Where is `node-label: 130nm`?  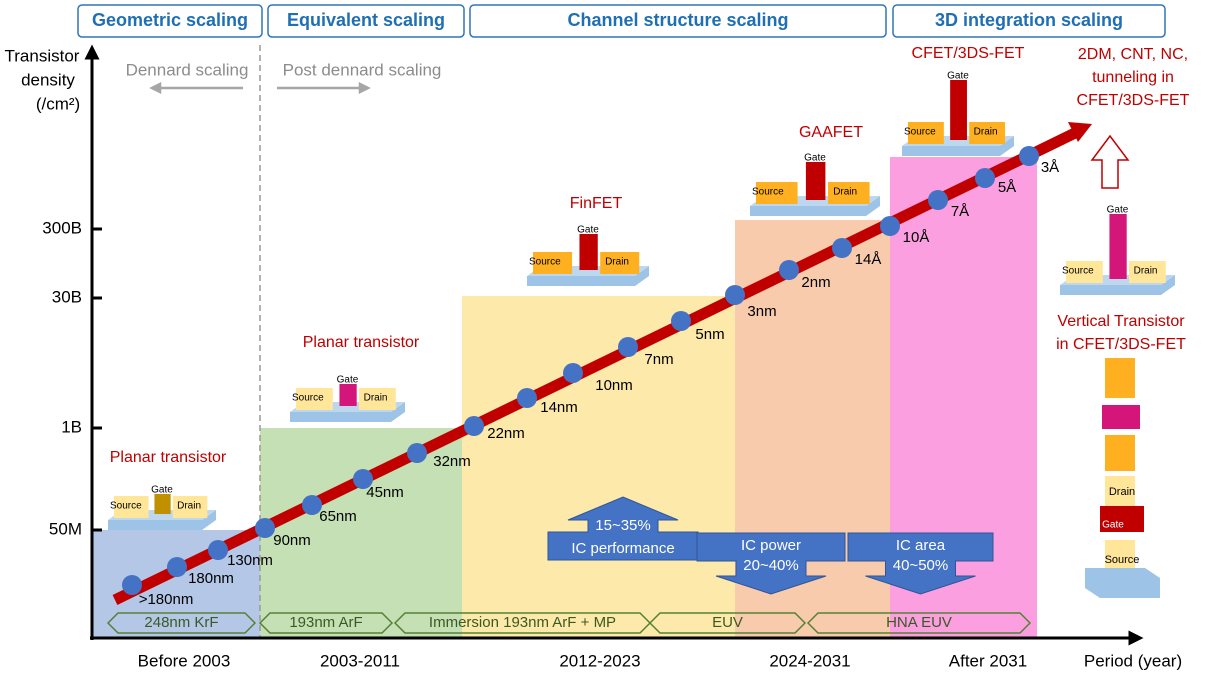 node-label: 130nm is located at coordinates (250, 560).